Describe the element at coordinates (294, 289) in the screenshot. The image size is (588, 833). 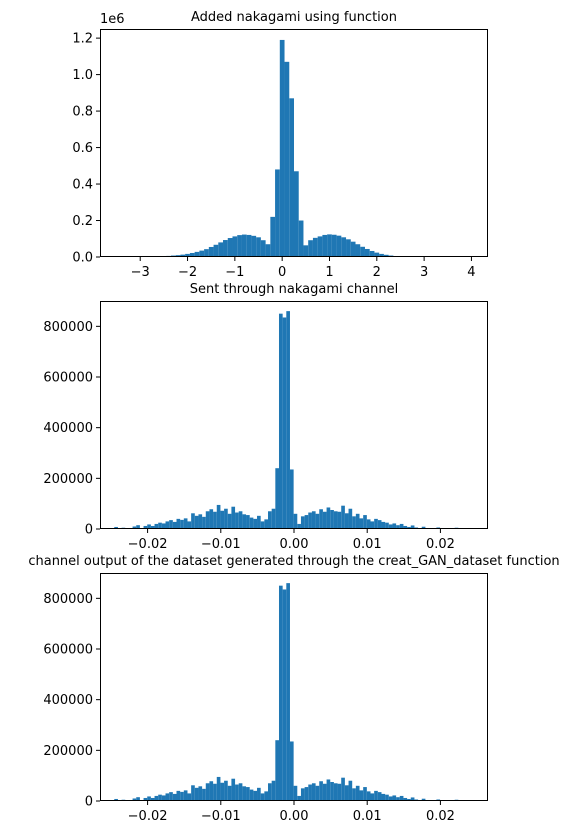
I see `panel-2-title: Sent through nakagami channel` at that location.